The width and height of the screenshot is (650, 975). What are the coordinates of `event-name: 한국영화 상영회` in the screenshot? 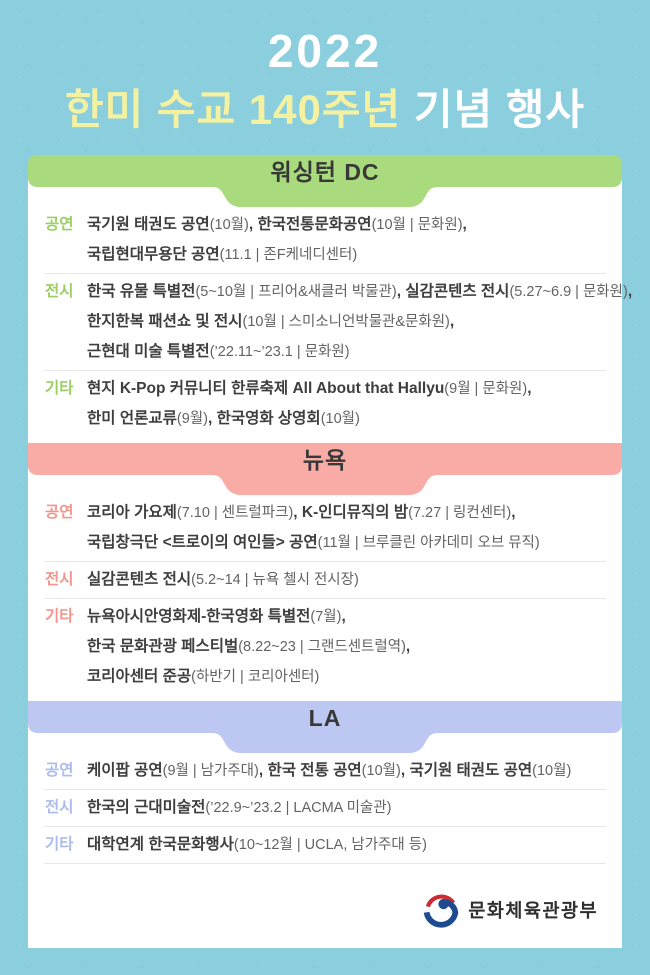 It's located at (268, 418).